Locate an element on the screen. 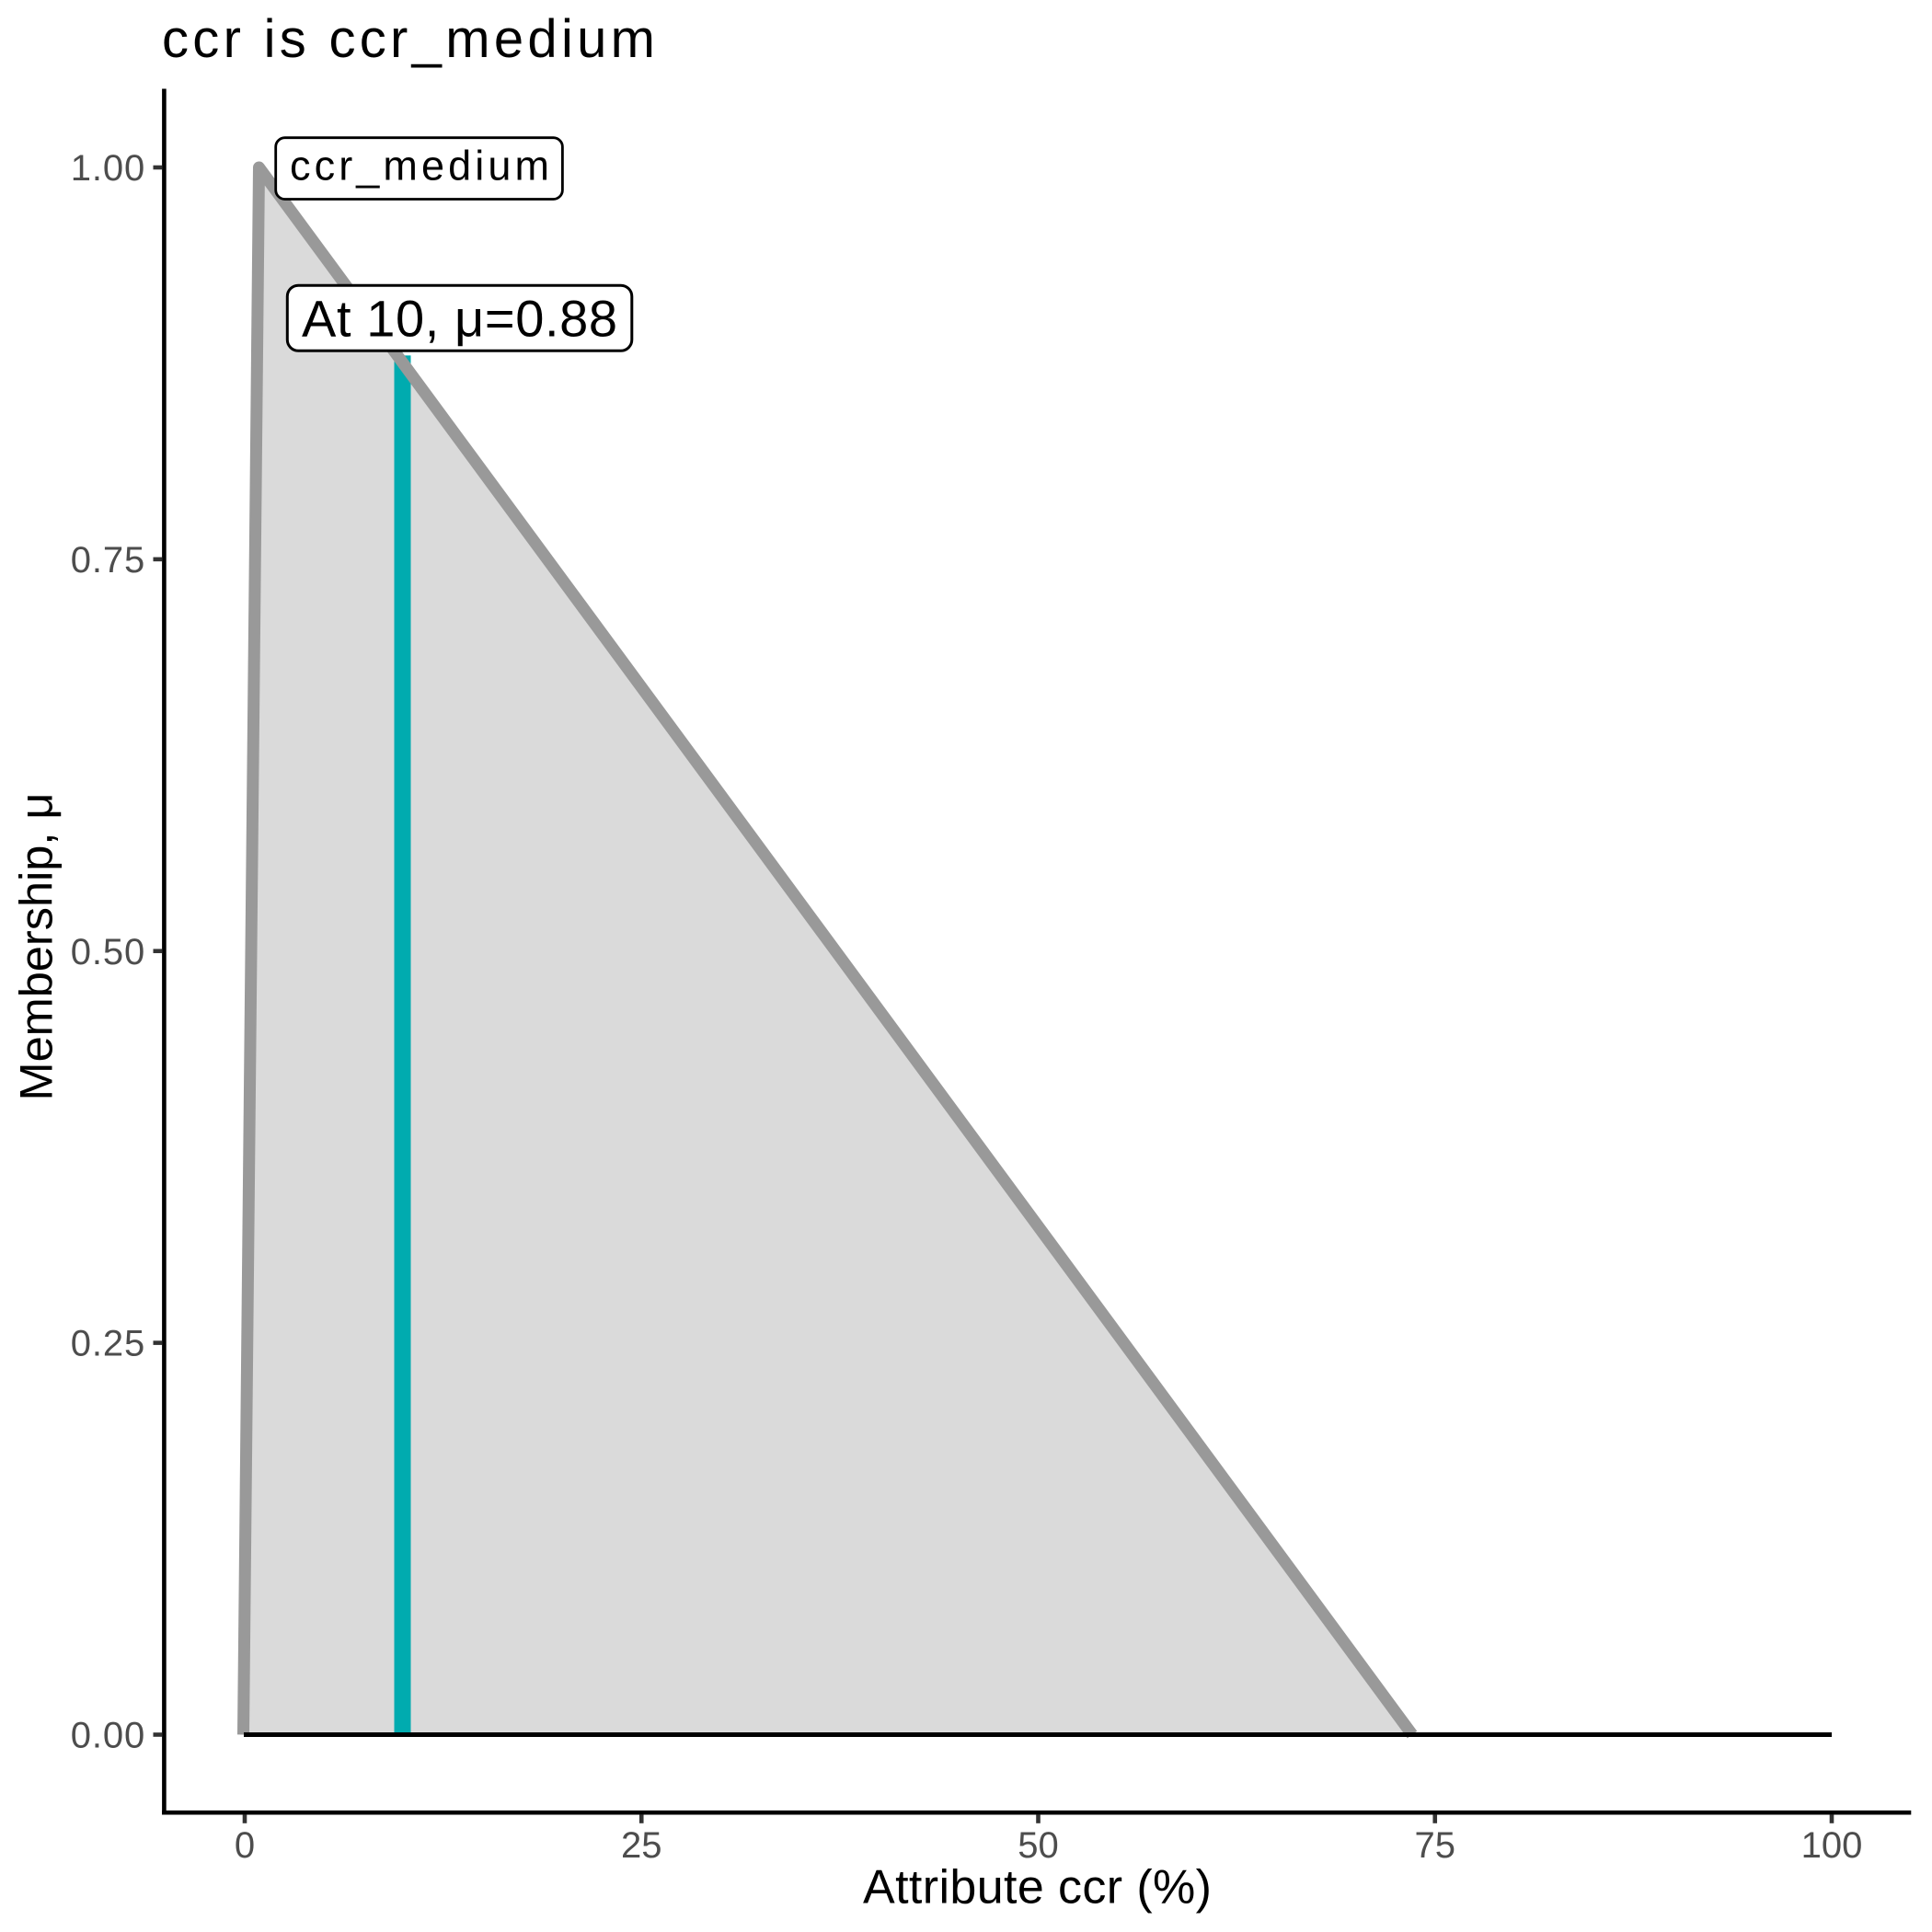  svg-text: 50 is located at coordinates (1038, 1845).